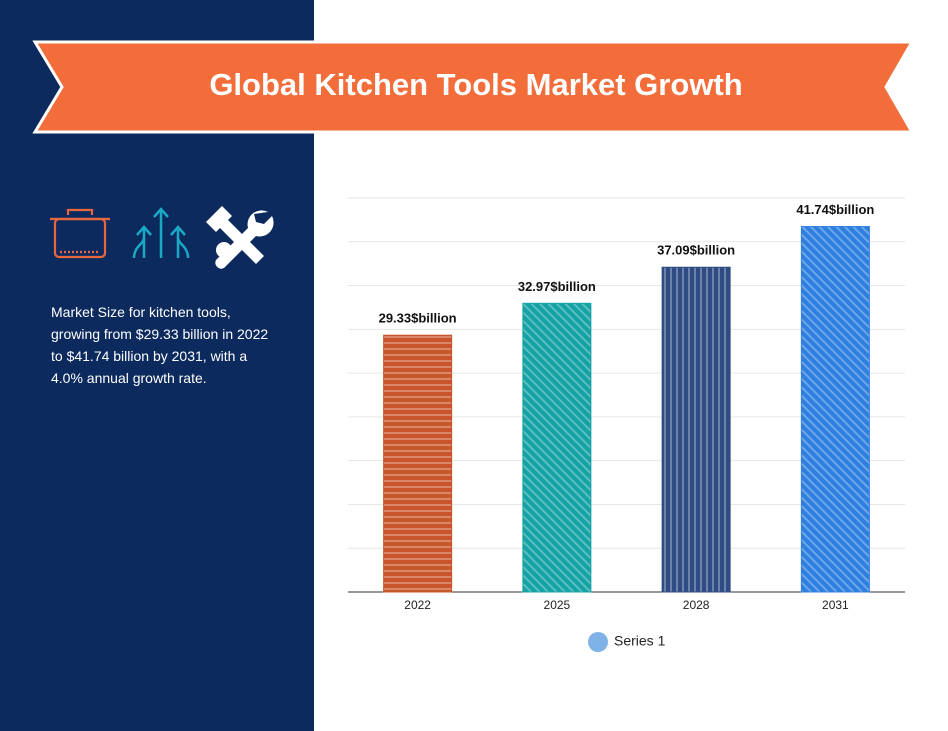 Image resolution: width=948 pixels, height=731 pixels. What do you see at coordinates (240, 237) in the screenshot?
I see `tools-icon` at bounding box center [240, 237].